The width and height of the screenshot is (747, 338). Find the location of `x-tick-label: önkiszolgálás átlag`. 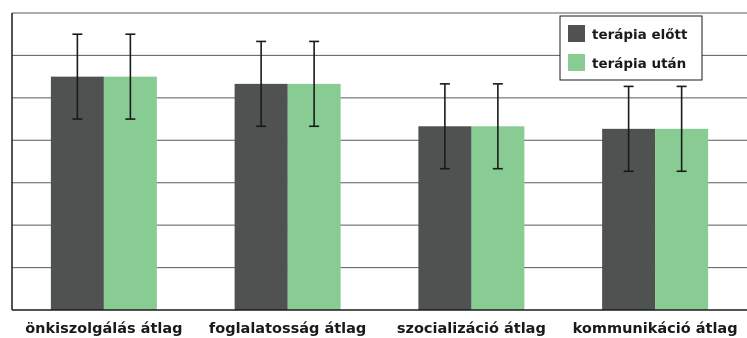

x-tick-label: önkiszolgálás átlag is located at coordinates (103, 329).